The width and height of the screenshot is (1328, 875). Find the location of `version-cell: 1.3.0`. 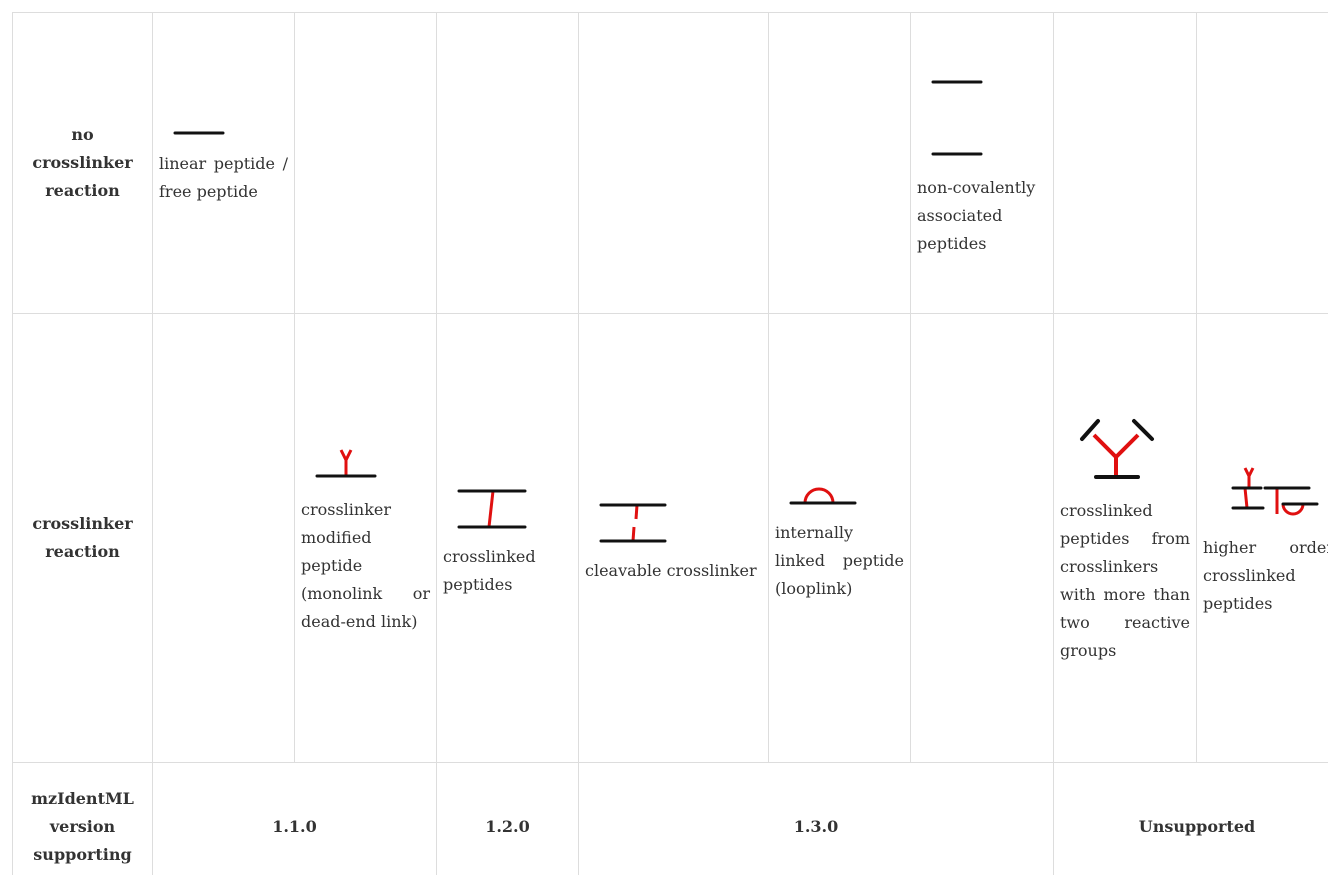

version-cell: 1.3.0 is located at coordinates (815, 818).